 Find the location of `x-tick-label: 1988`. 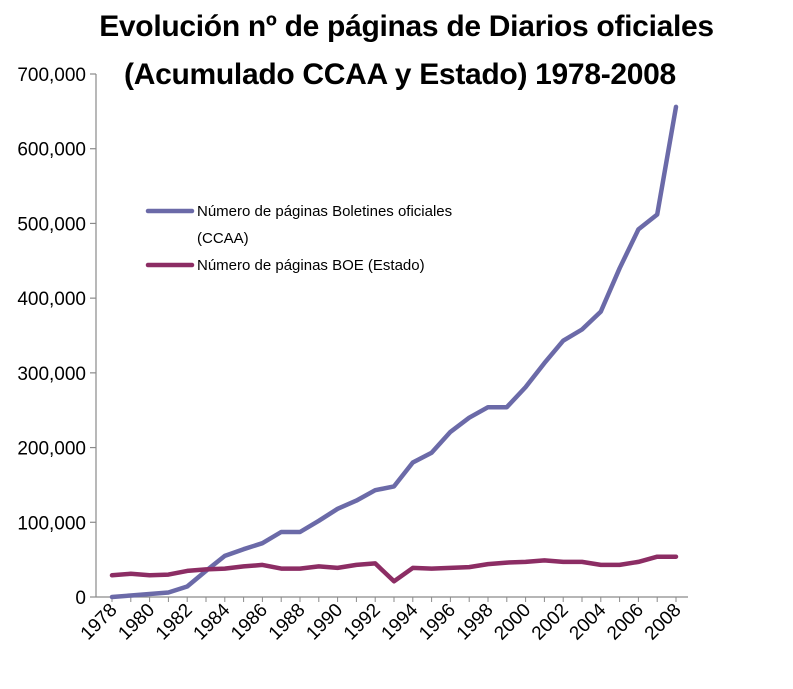

x-tick-label: 1988 is located at coordinates (287, 622).